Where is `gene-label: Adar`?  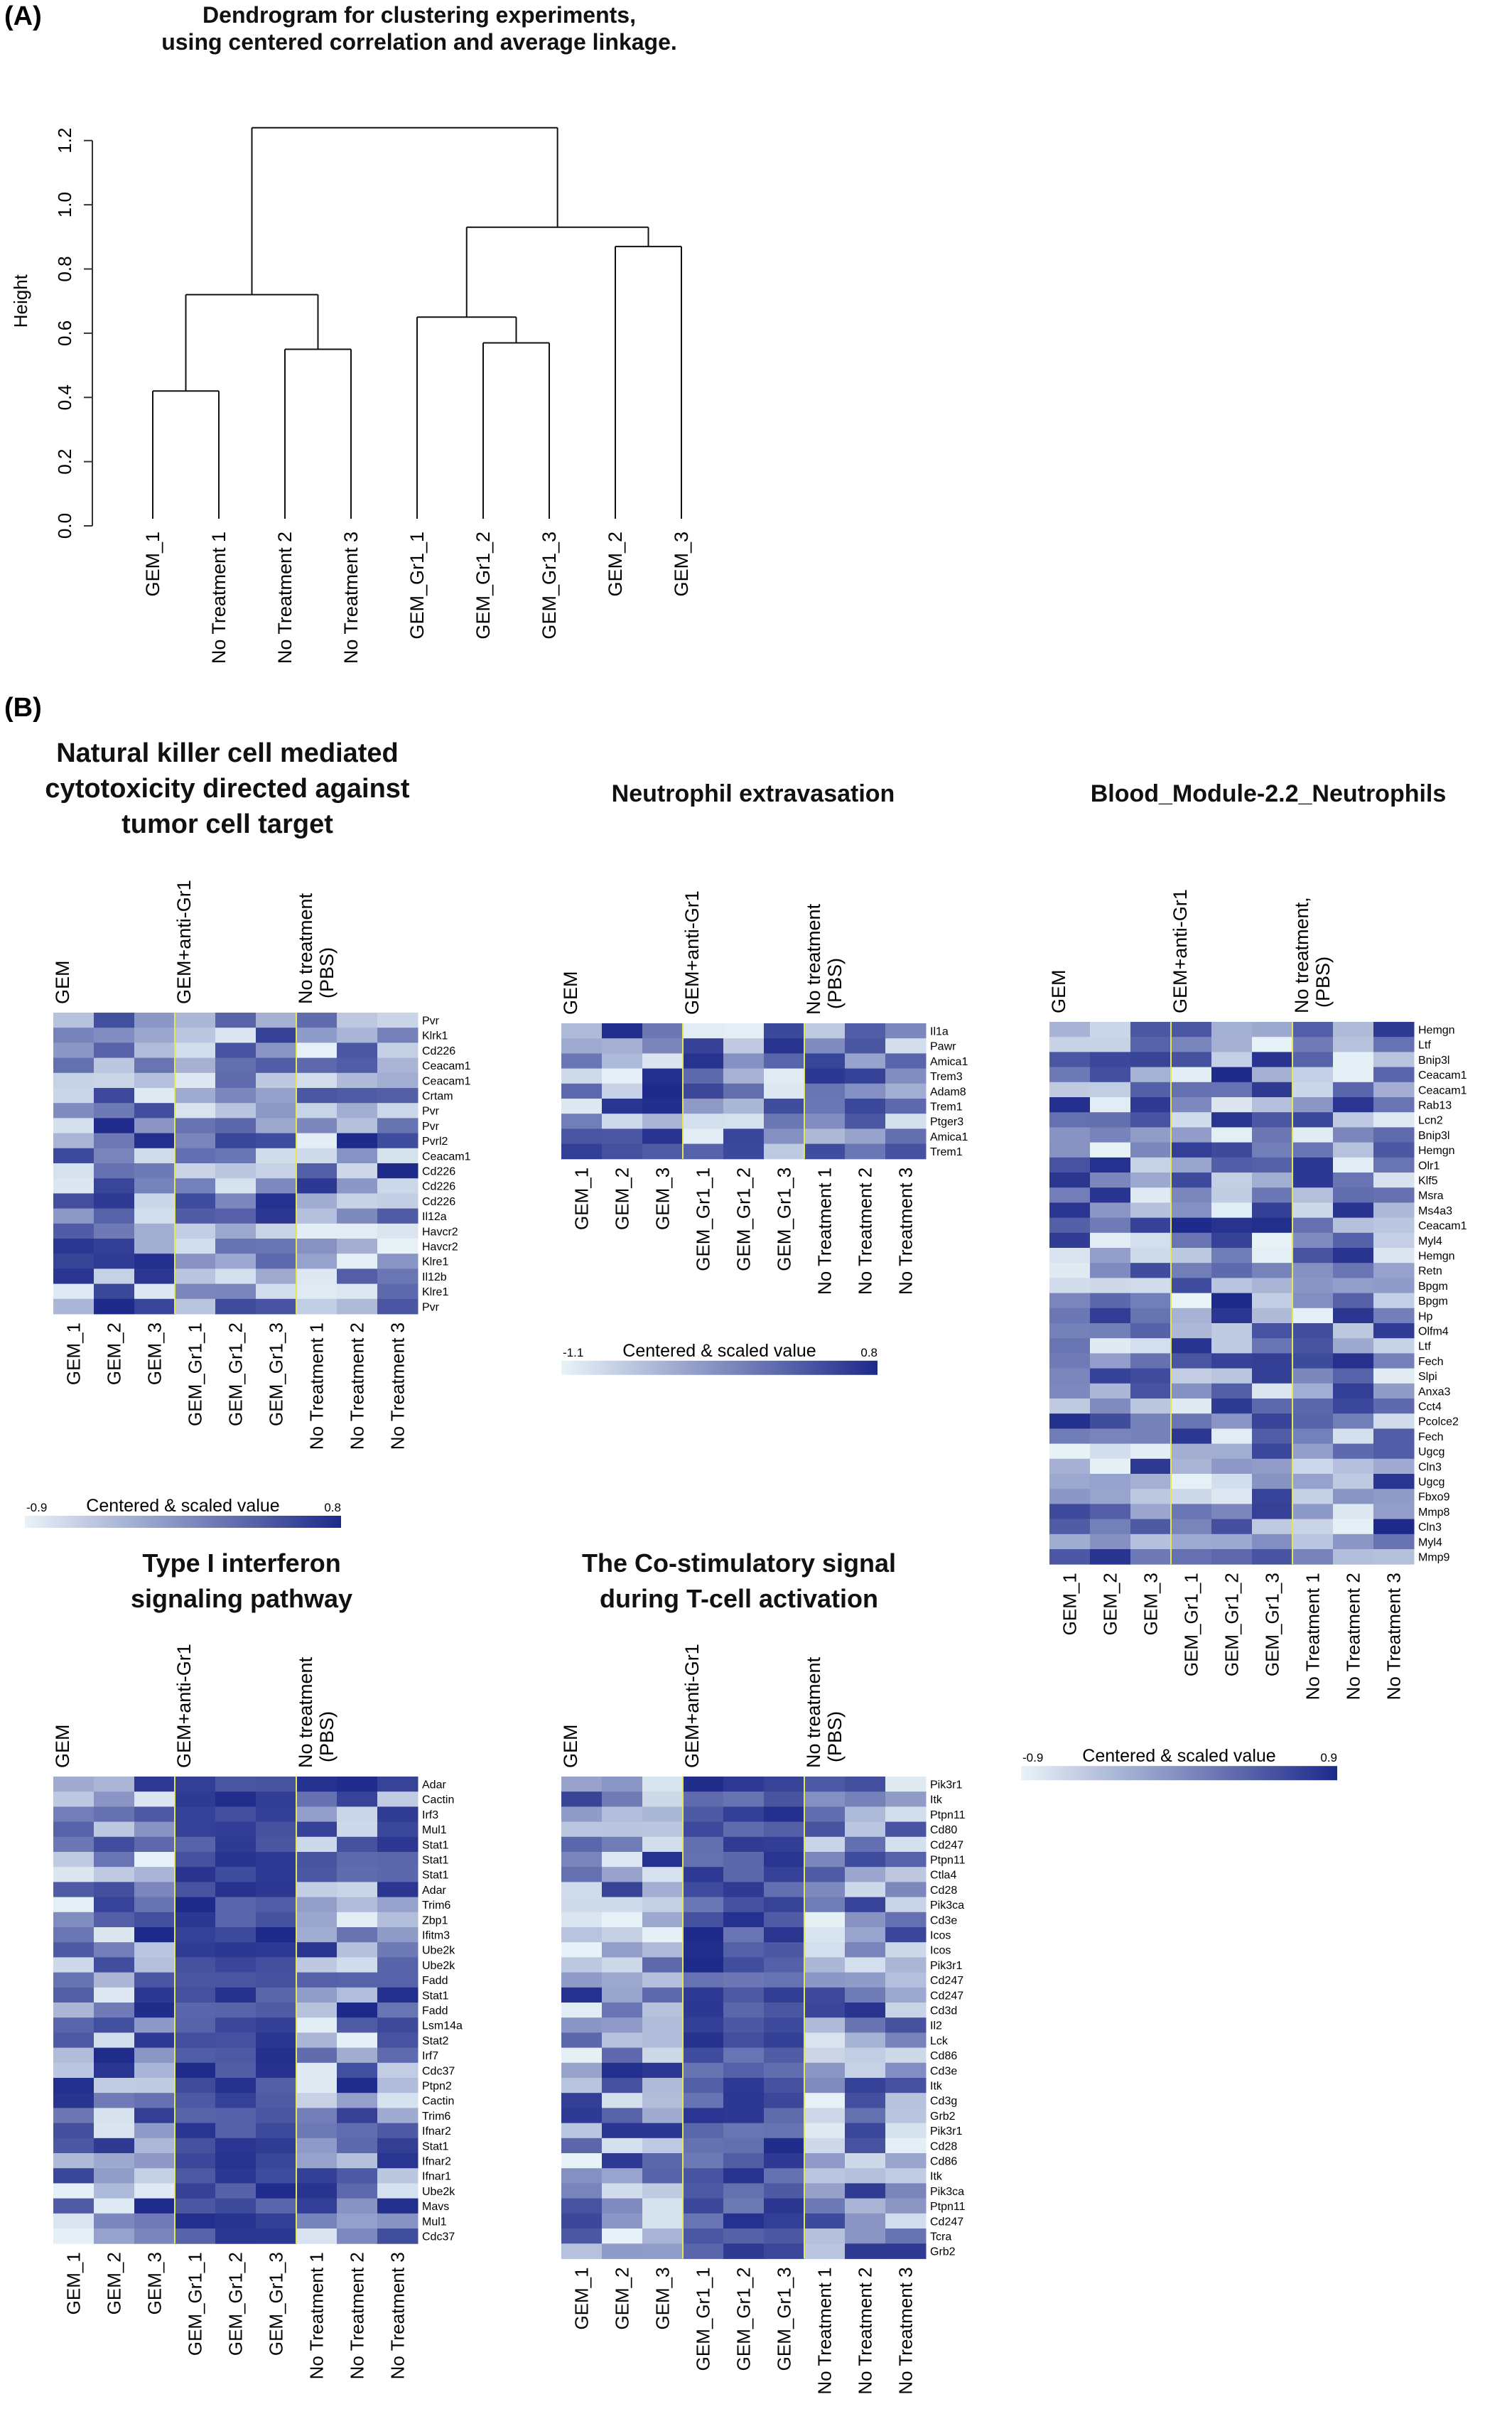 gene-label: Adar is located at coordinates (434, 1785).